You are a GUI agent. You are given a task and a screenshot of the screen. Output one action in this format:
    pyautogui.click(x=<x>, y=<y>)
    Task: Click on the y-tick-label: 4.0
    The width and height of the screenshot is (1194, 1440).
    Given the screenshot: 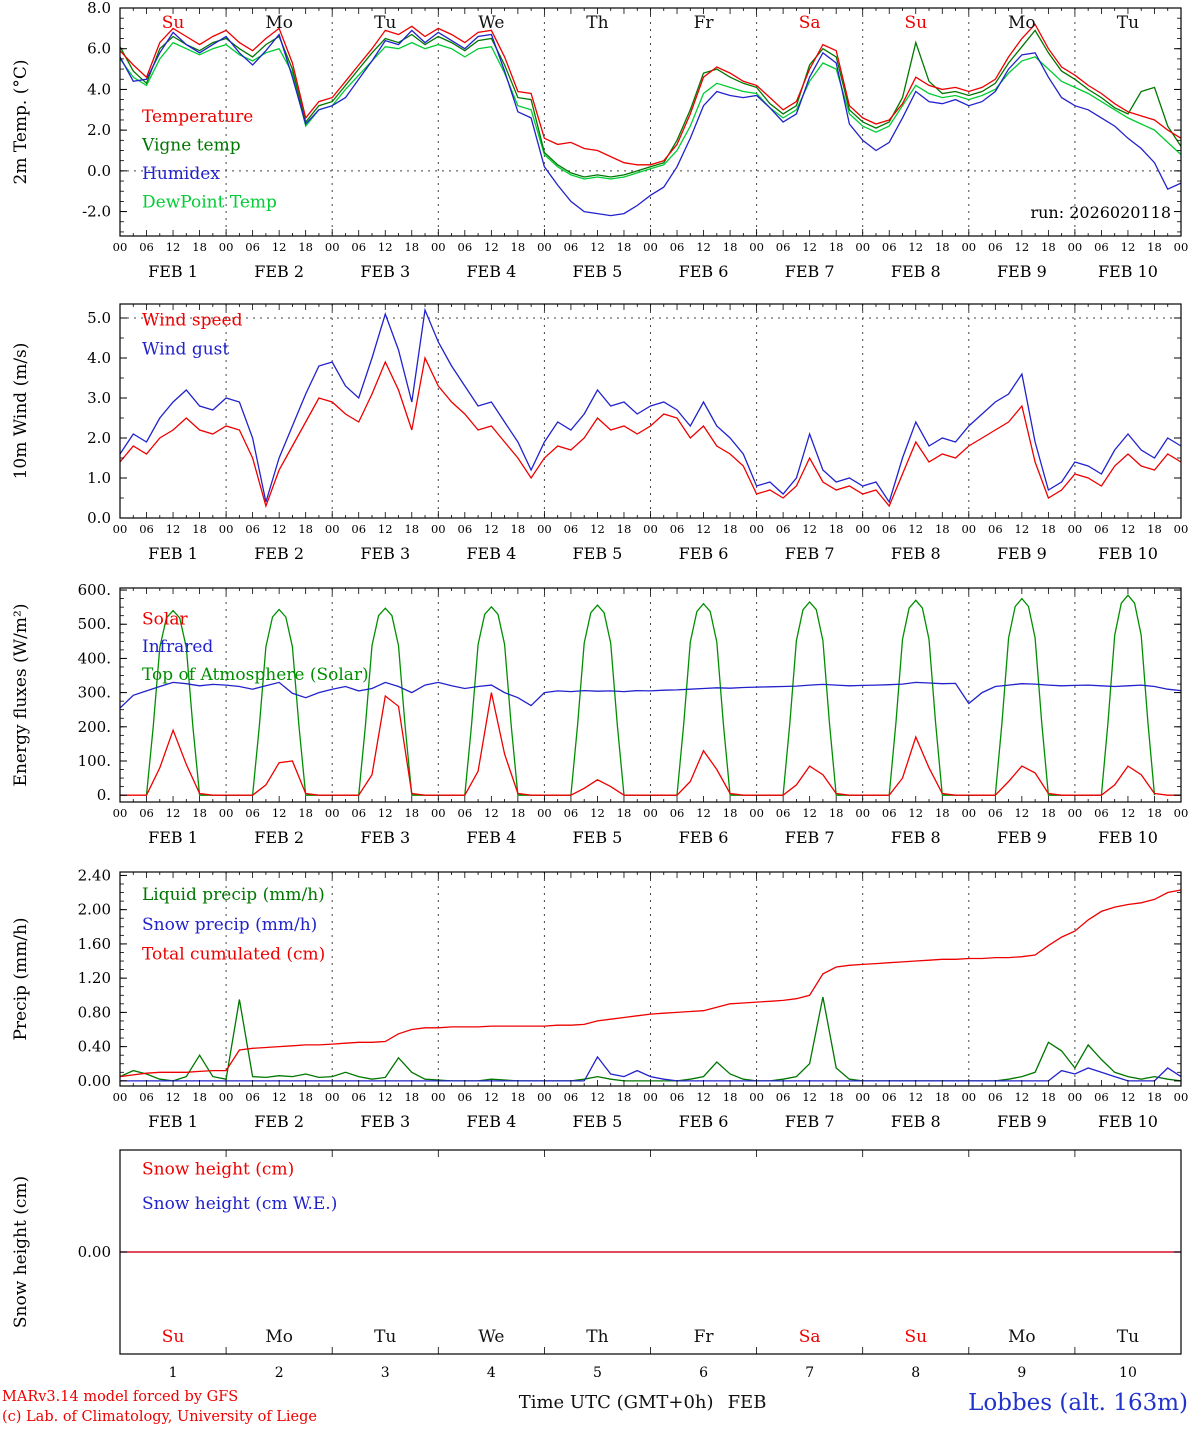 What is the action you would take?
    pyautogui.click(x=99, y=89)
    